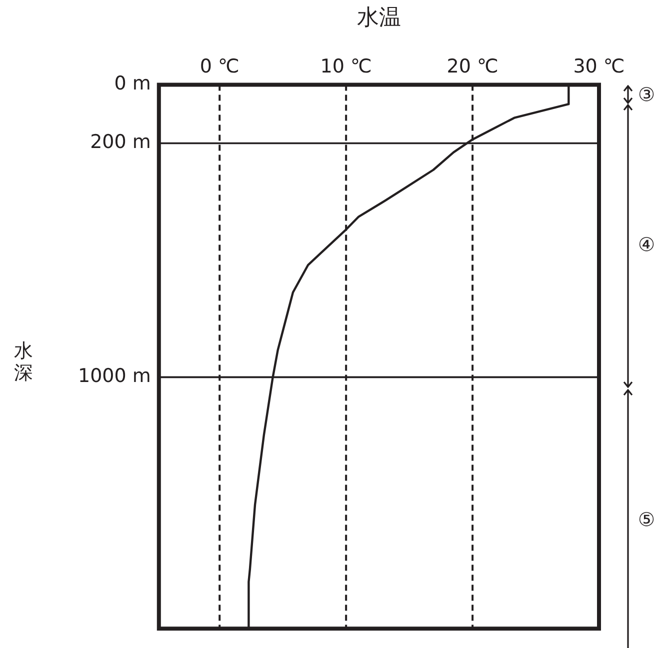 Image resolution: width=665 pixels, height=648 pixels. I want to click on y-tick-label: 200 m, so click(120, 142).